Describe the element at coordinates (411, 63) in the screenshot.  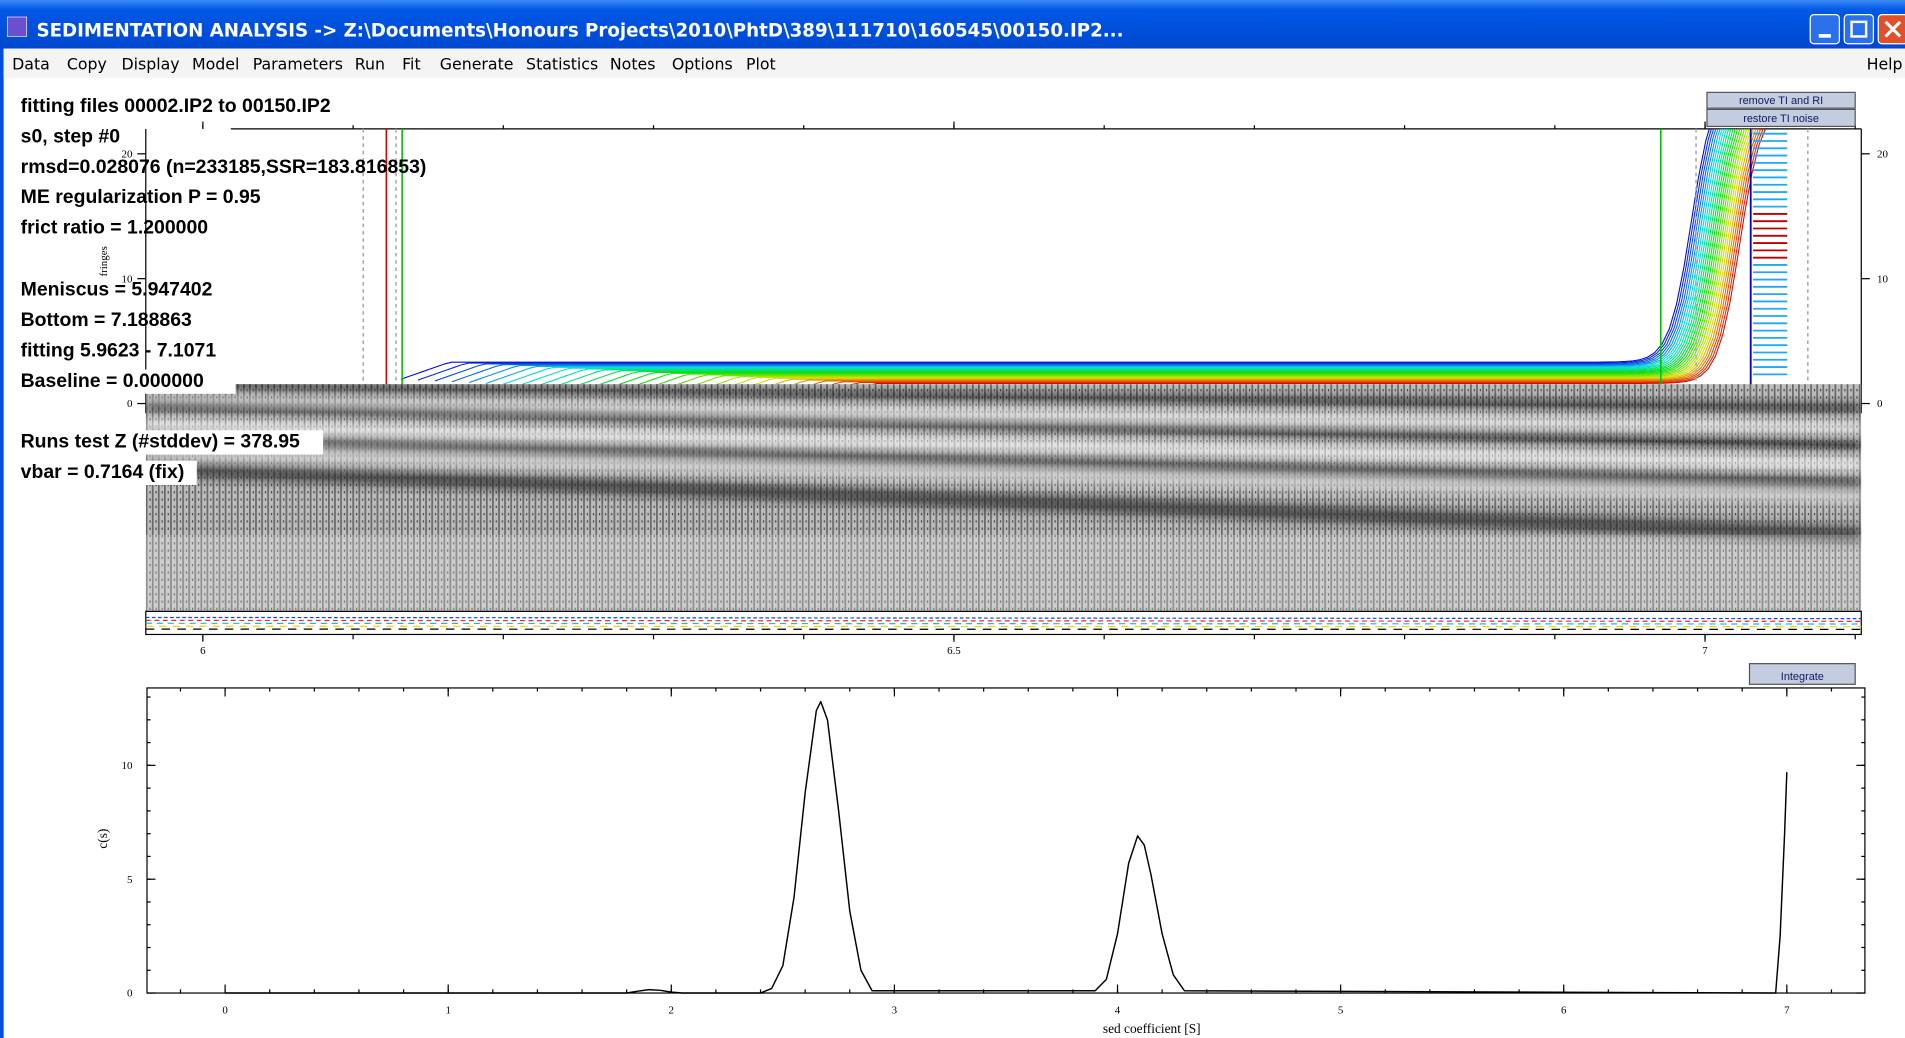
I see `menu-item: Fit` at that location.